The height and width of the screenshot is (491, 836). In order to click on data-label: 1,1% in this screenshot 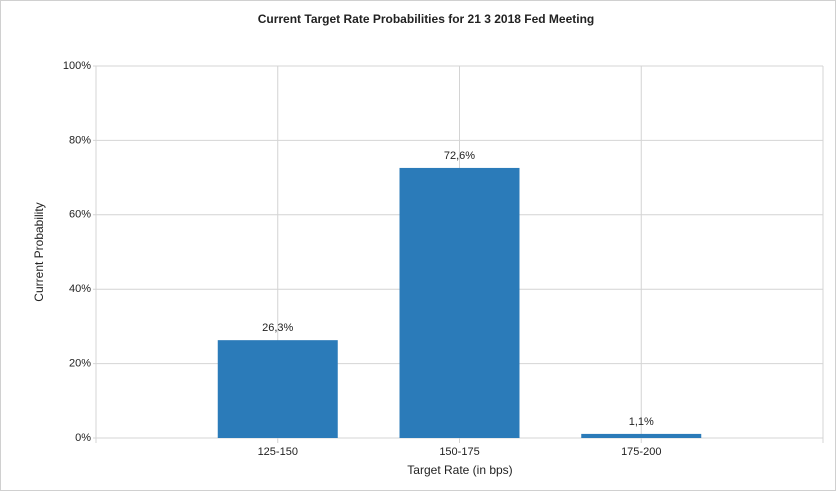, I will do `click(641, 422)`.